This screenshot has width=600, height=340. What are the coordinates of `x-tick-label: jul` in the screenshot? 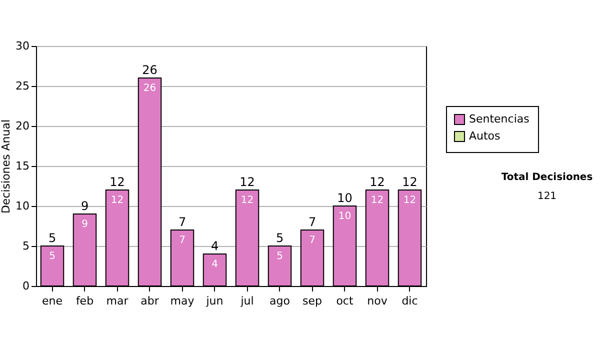 It's located at (247, 301).